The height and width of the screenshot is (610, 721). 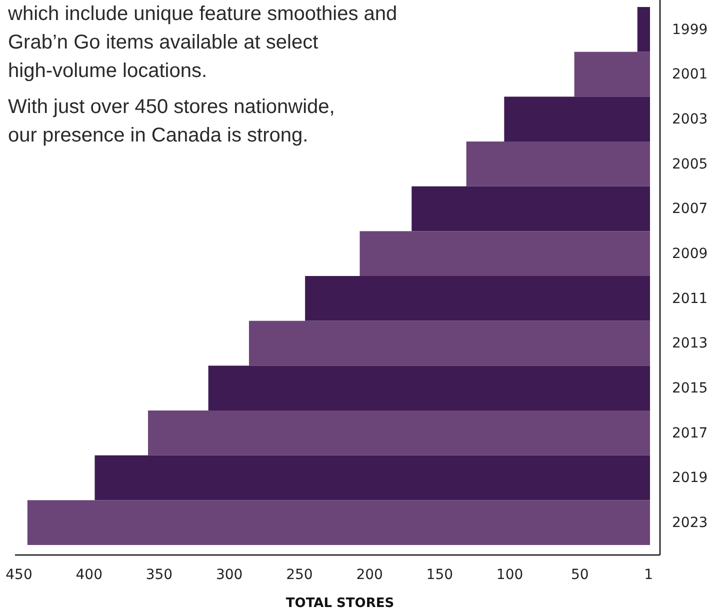 I want to click on y-tick-label: 2019, so click(x=690, y=478).